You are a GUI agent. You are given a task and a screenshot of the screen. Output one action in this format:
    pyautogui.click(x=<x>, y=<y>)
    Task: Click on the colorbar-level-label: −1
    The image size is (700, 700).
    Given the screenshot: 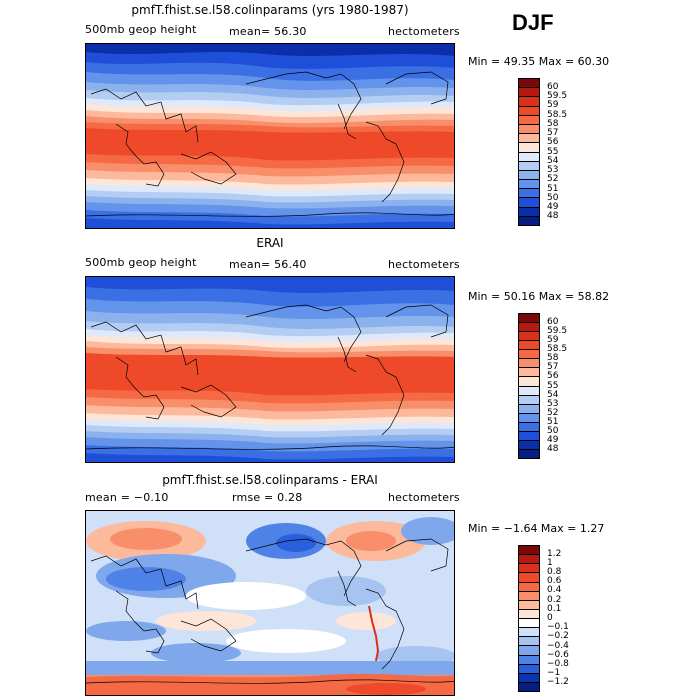 What is the action you would take?
    pyautogui.click(x=554, y=673)
    